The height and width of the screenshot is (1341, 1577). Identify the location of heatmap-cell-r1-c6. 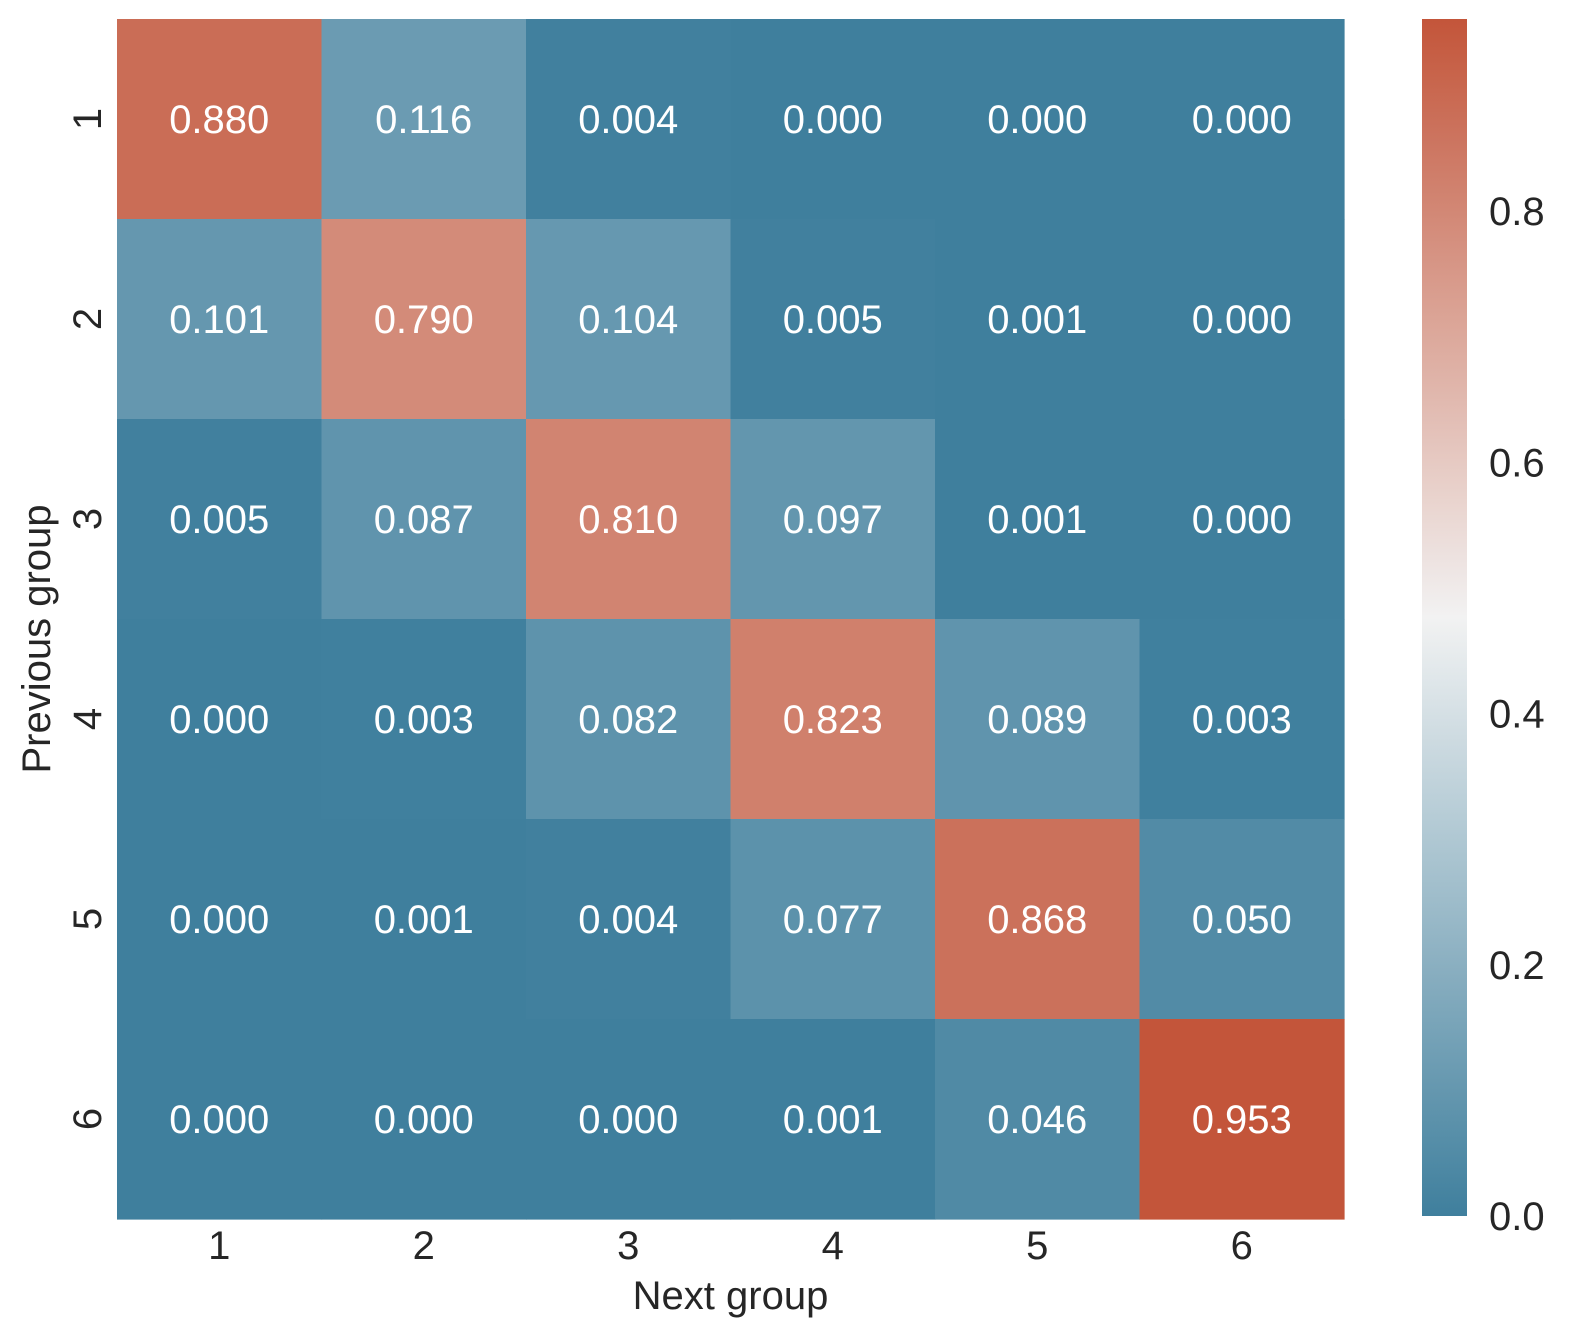
(1242, 119).